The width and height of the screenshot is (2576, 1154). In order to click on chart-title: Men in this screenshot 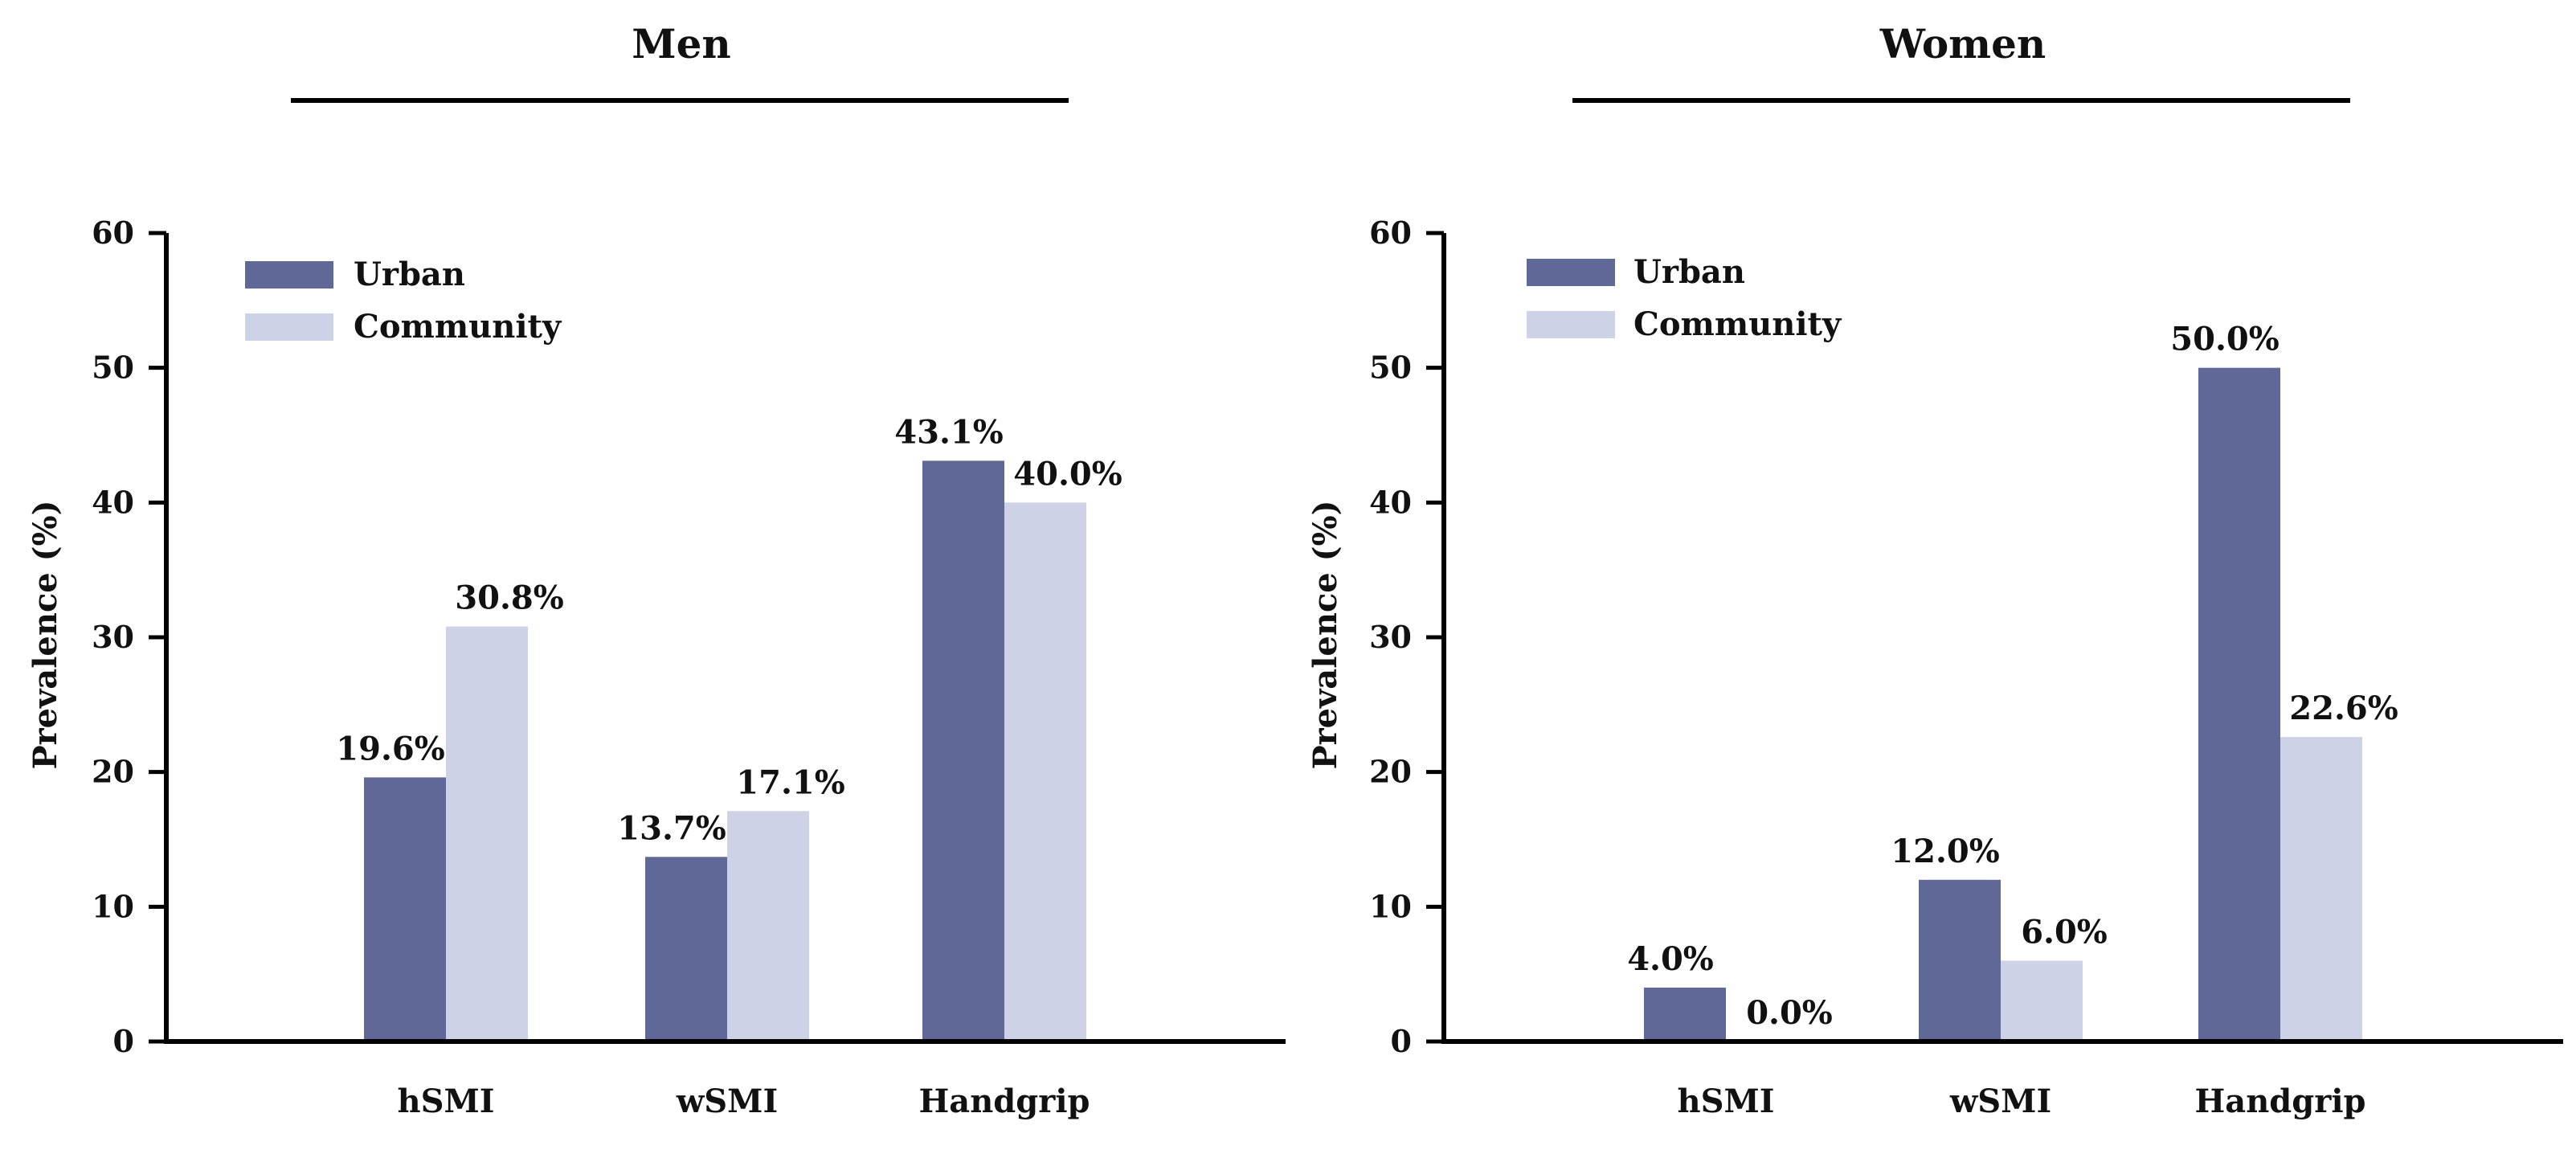, I will do `click(681, 44)`.